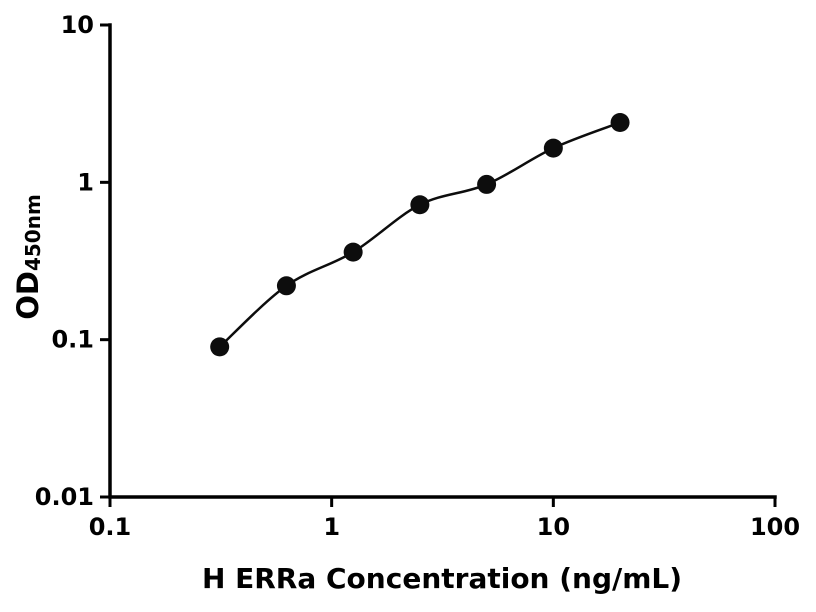 The image size is (816, 612). What do you see at coordinates (775, 527) in the screenshot?
I see `x-axis-tick-label: 100` at bounding box center [775, 527].